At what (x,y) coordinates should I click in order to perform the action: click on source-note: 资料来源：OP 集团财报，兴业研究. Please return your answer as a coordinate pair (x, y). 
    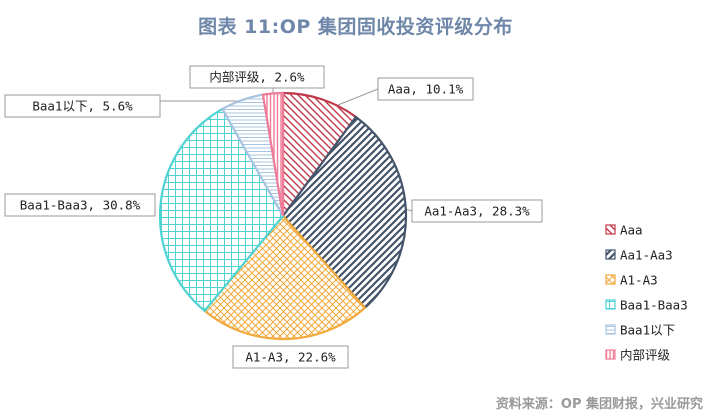
    Looking at the image, I should click on (599, 404).